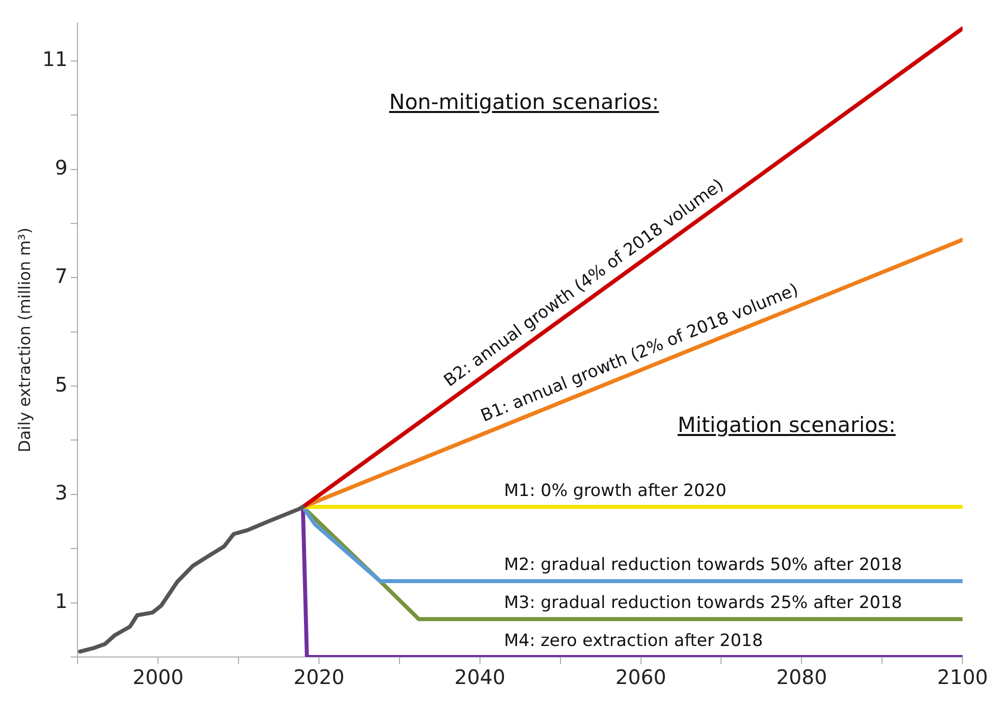  Describe the element at coordinates (61, 276) in the screenshot. I see `y-tick-label: 7` at that location.